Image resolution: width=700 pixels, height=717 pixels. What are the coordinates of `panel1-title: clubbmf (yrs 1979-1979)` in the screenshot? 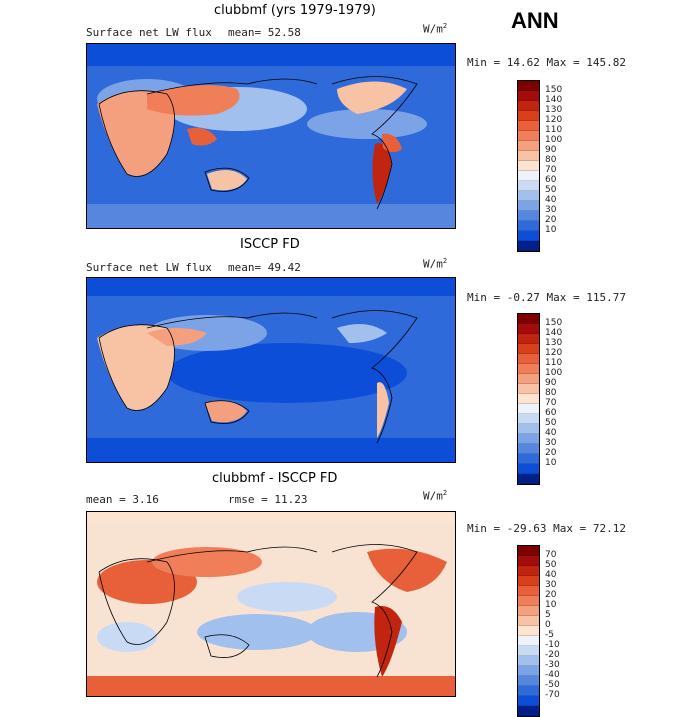 It's located at (295, 10).